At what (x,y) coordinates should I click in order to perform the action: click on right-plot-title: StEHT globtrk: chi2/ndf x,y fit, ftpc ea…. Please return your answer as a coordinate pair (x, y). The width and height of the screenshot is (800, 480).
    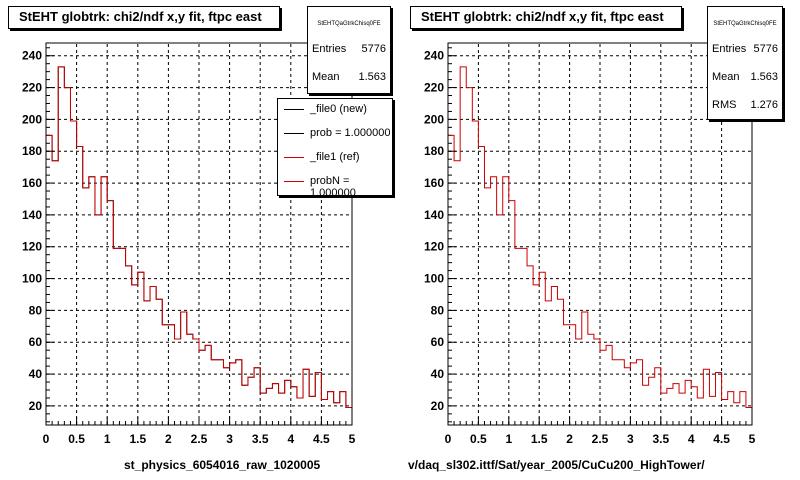
    Looking at the image, I should click on (546, 17).